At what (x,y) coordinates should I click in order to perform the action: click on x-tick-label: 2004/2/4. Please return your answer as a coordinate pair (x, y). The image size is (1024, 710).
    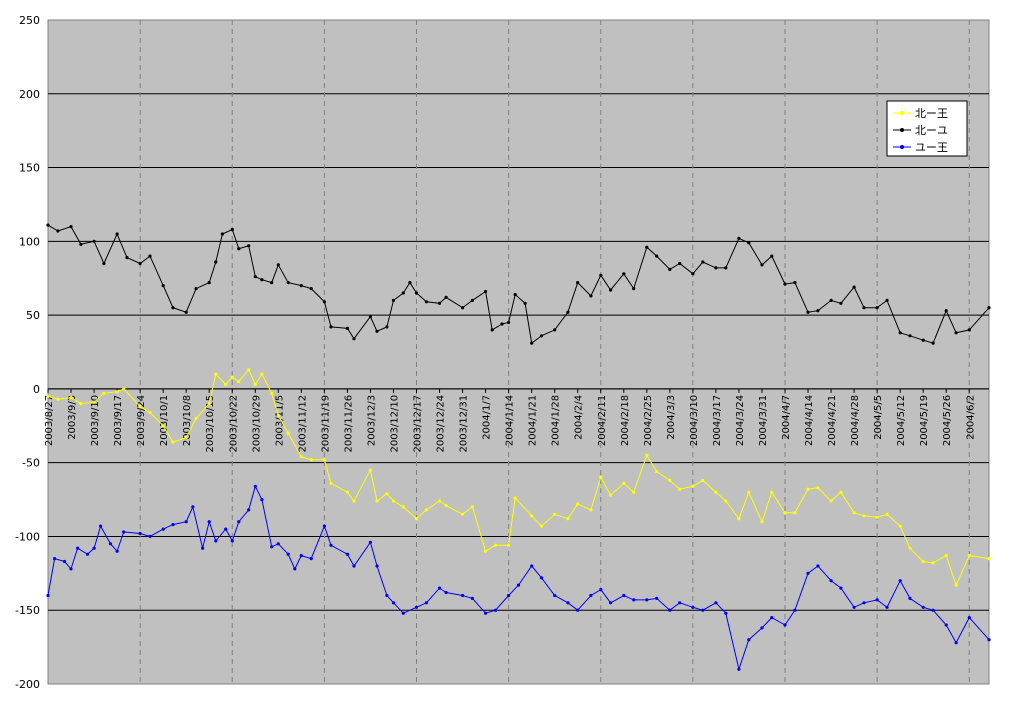
    Looking at the image, I should click on (579, 417).